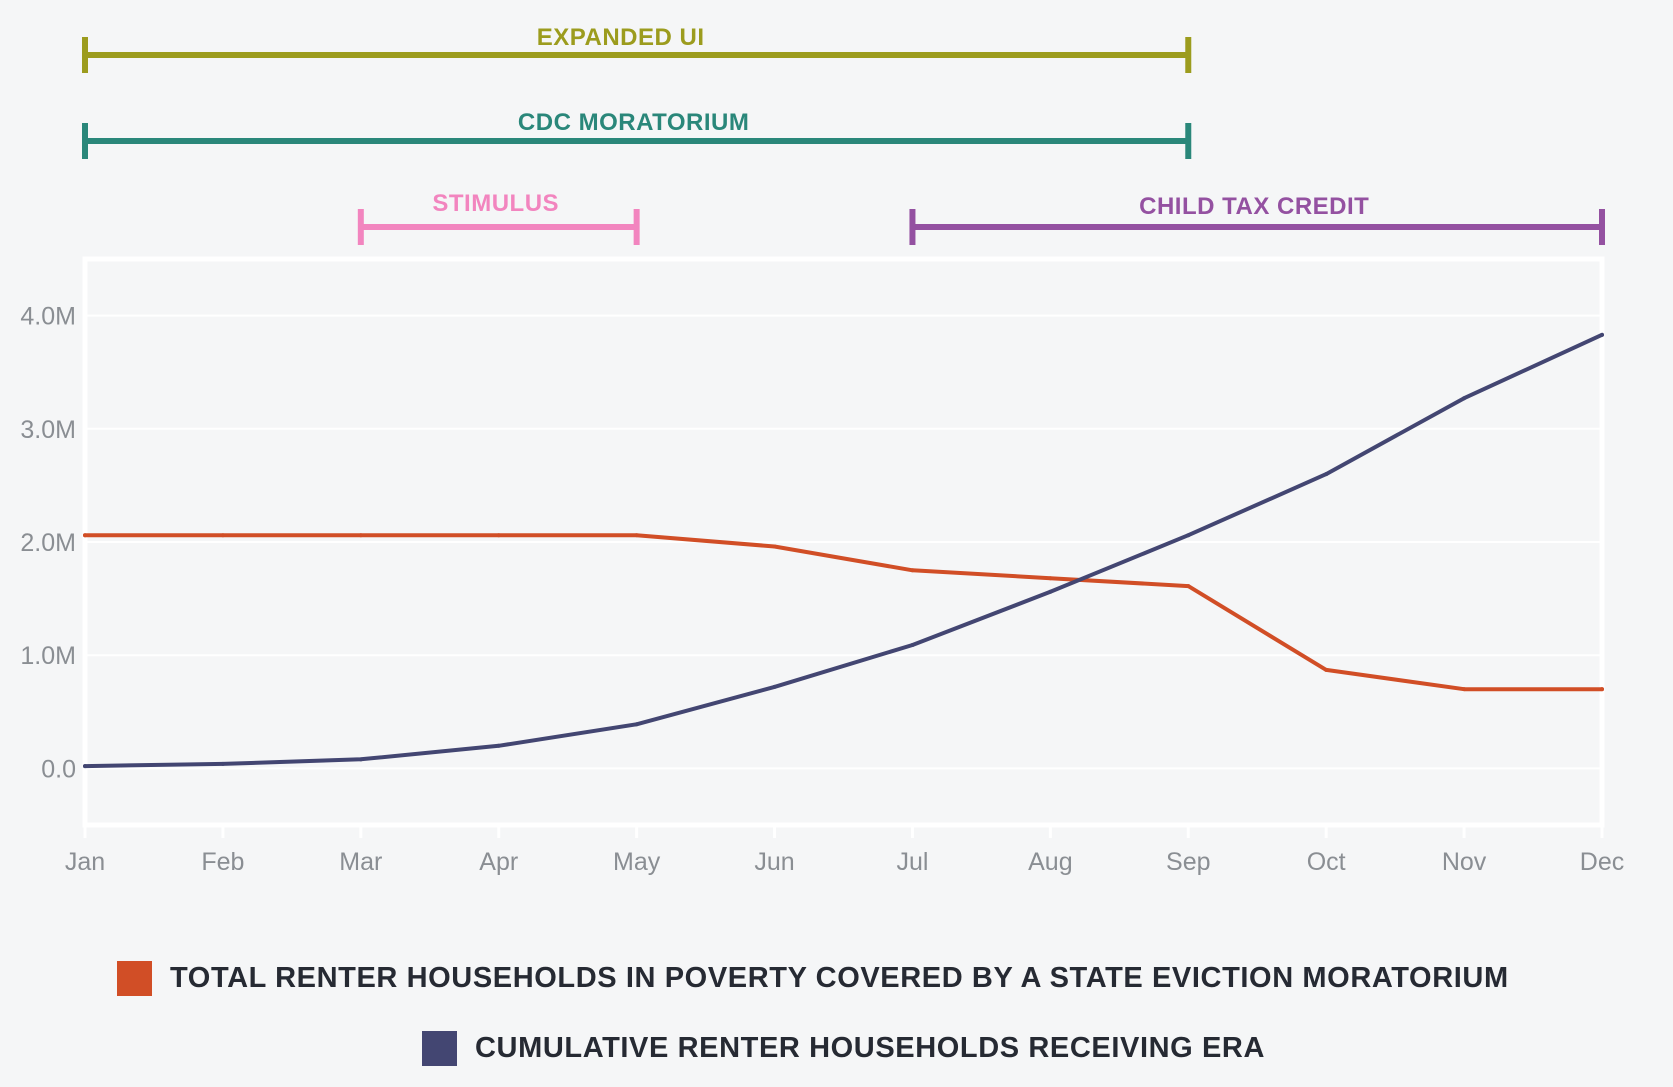  Describe the element at coordinates (48, 317) in the screenshot. I see `y-tick-label: 4.0M` at that location.